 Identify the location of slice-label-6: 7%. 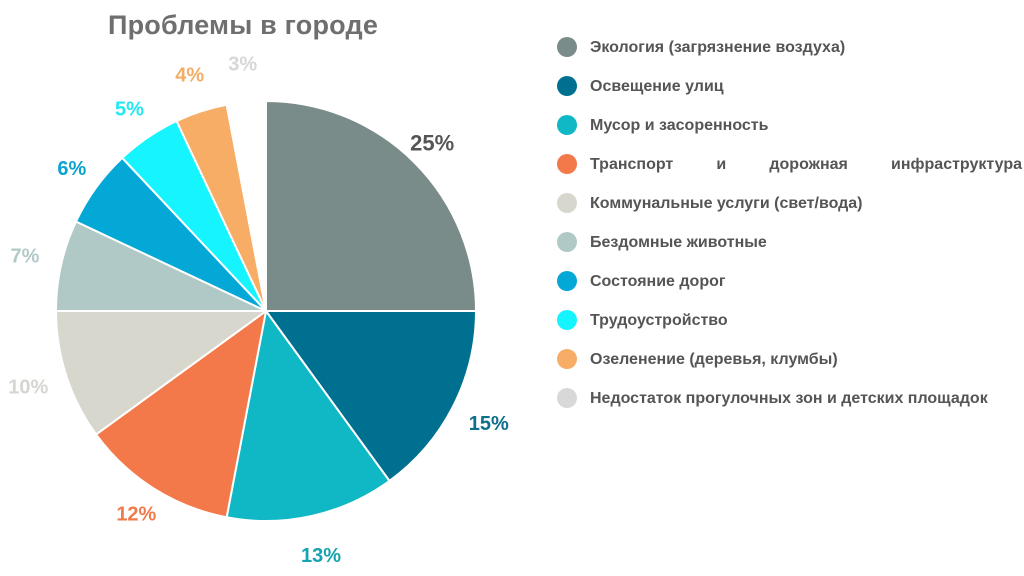
(24, 256).